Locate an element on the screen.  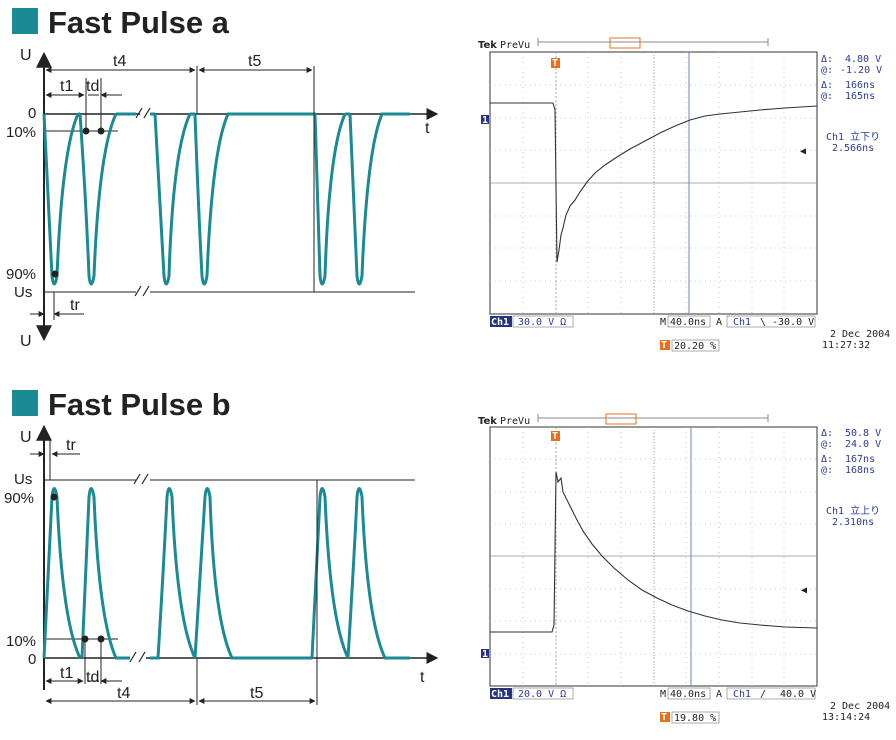
scope-a-delta-t: 166ns is located at coordinates (860, 85).